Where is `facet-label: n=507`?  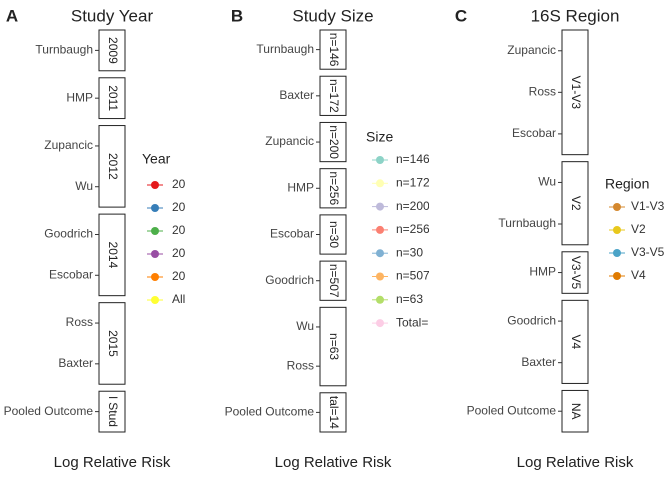 facet-label: n=507 is located at coordinates (334, 281).